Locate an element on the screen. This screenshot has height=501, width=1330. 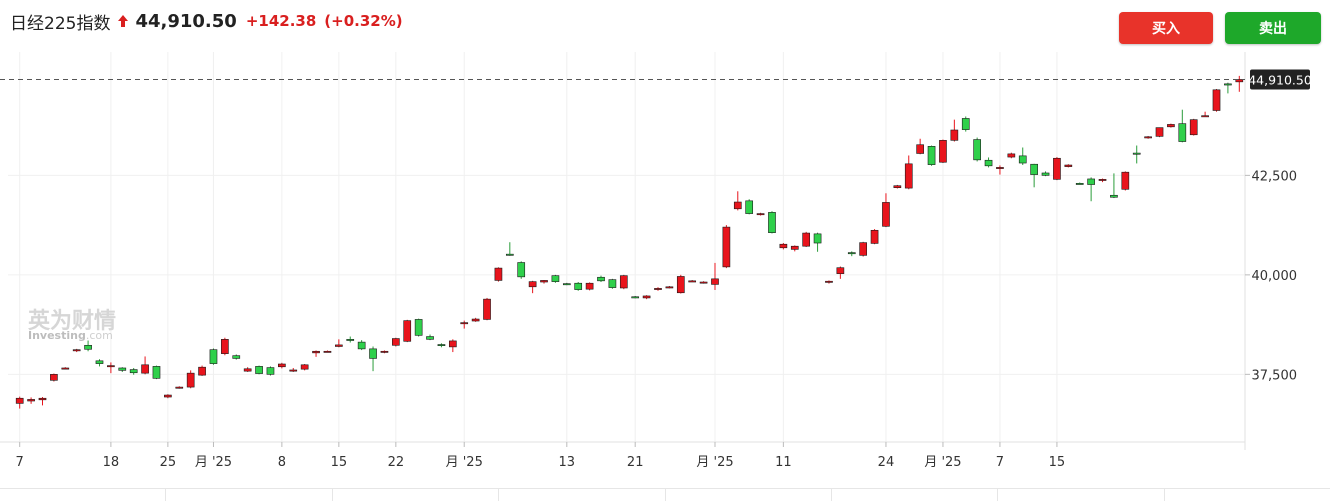
current-price-tag is located at coordinates (1280, 79).